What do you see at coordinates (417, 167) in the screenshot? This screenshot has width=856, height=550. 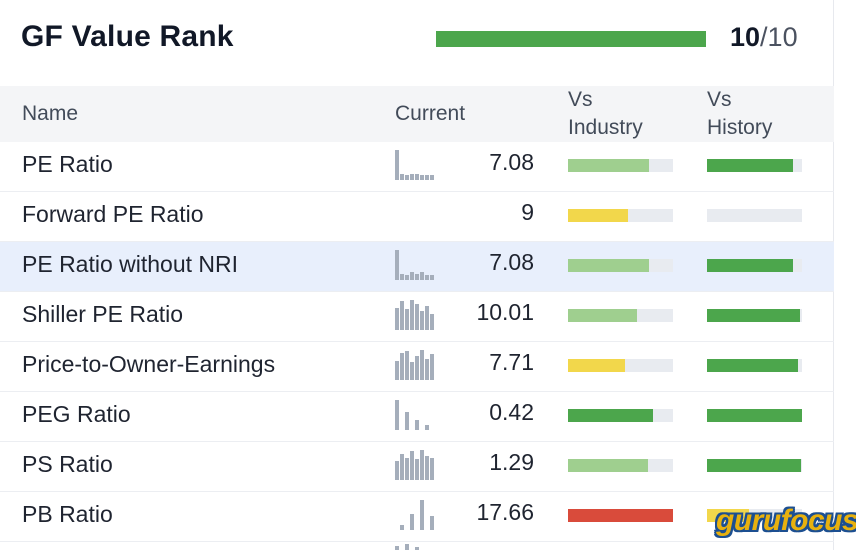 I see `table-row: PE Ratio 7.08` at bounding box center [417, 167].